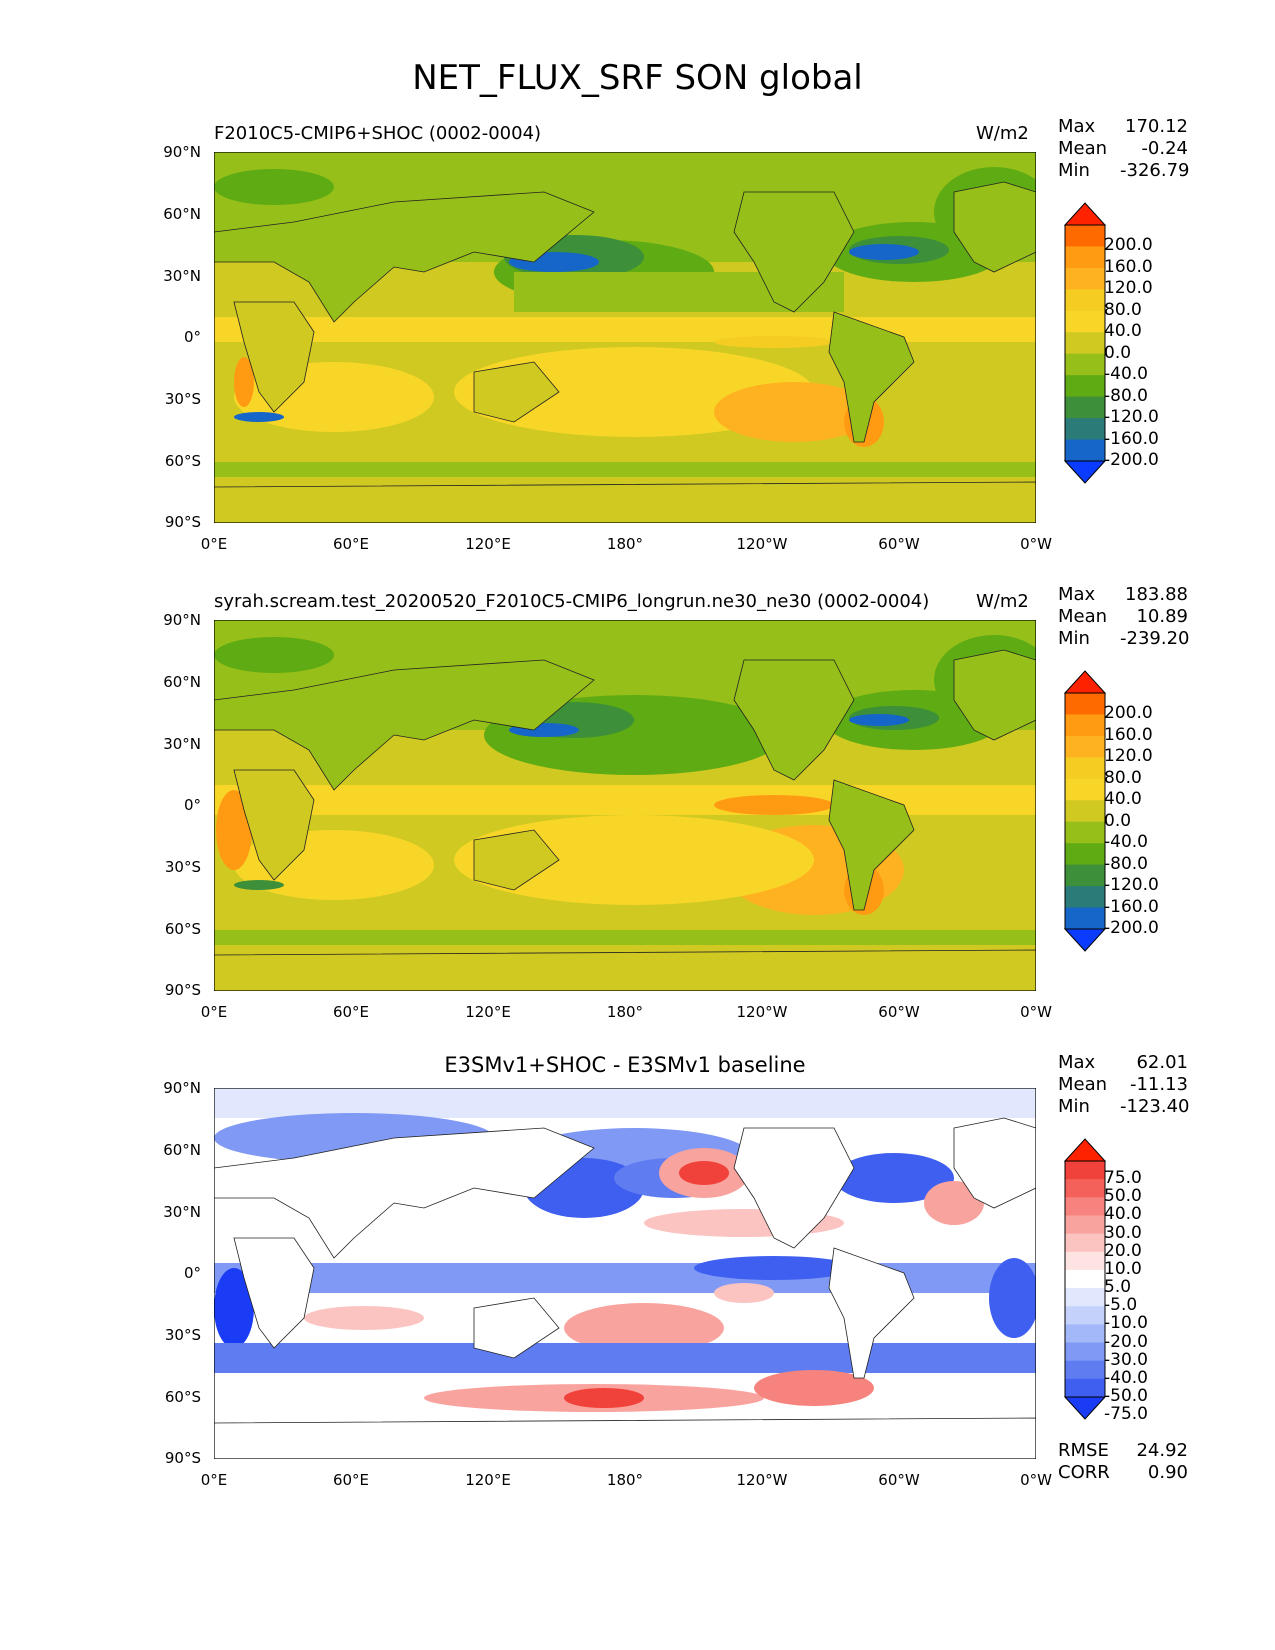 The height and width of the screenshot is (1650, 1275). I want to click on lon-tick: 60°W, so click(899, 1012).